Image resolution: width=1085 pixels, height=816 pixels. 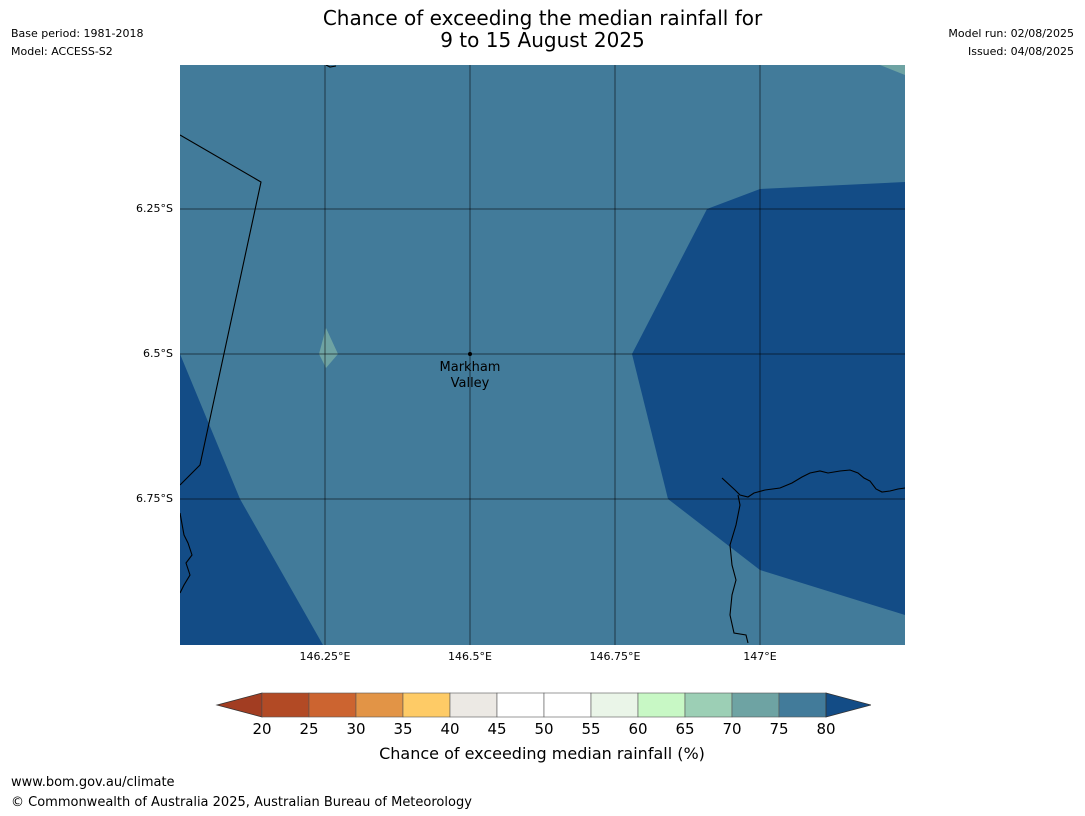 I want to click on colorbar-tick-label: 35, so click(x=403, y=729).